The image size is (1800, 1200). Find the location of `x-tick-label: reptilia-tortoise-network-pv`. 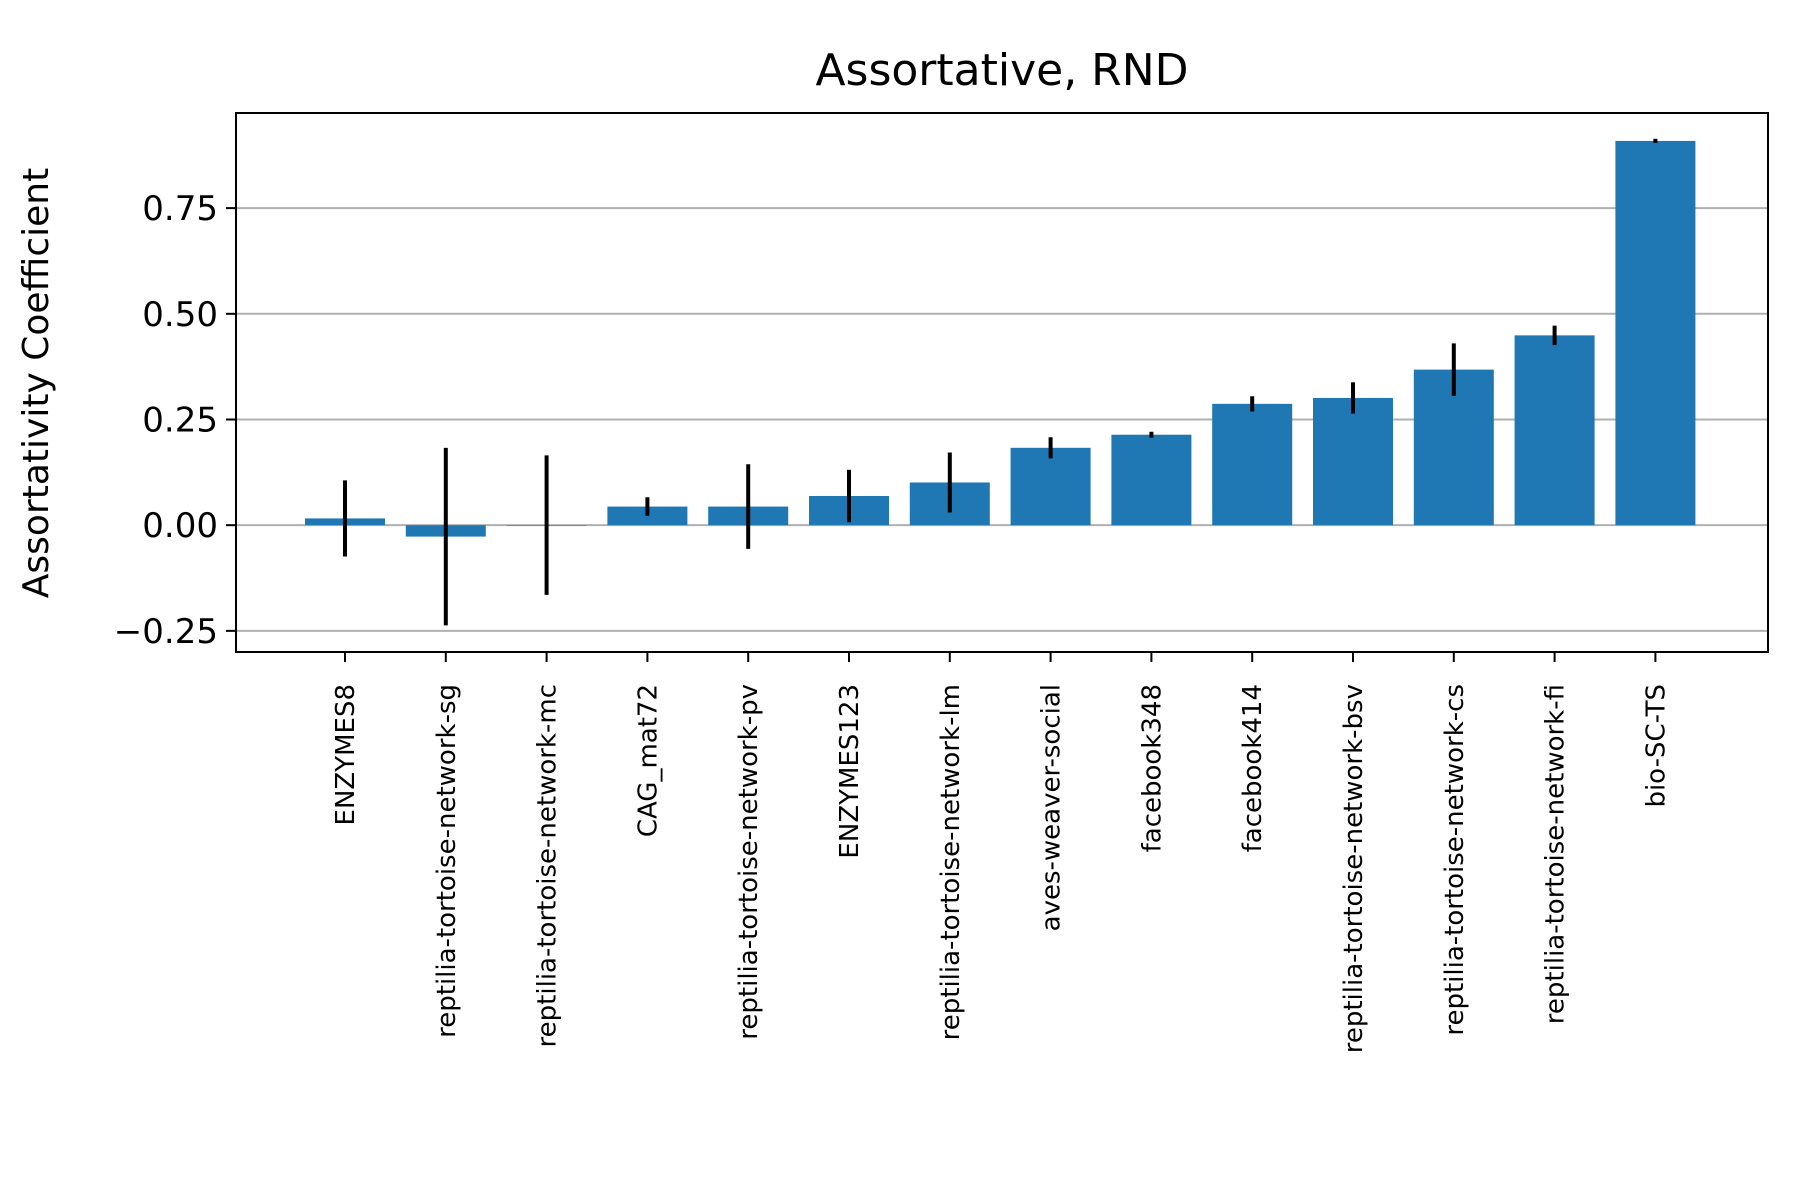

x-tick-label: reptilia-tortoise-network-pv is located at coordinates (749, 862).